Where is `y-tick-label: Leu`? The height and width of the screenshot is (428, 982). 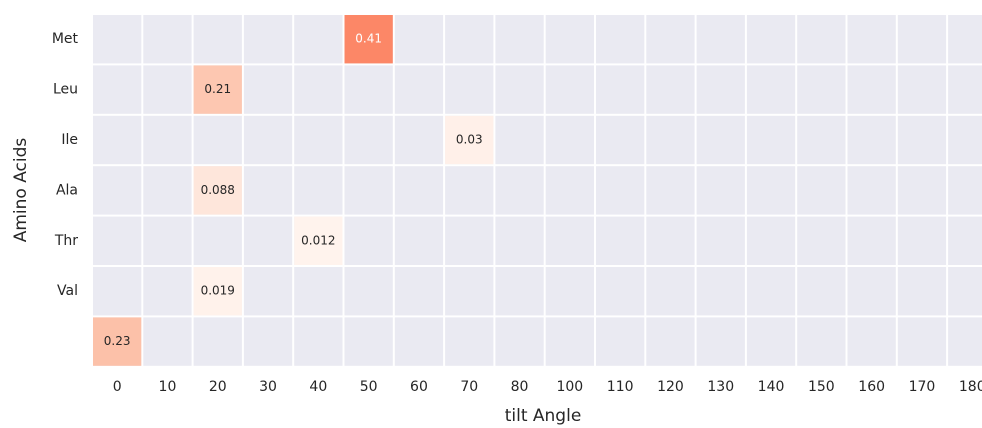
y-tick-label: Leu is located at coordinates (65, 90).